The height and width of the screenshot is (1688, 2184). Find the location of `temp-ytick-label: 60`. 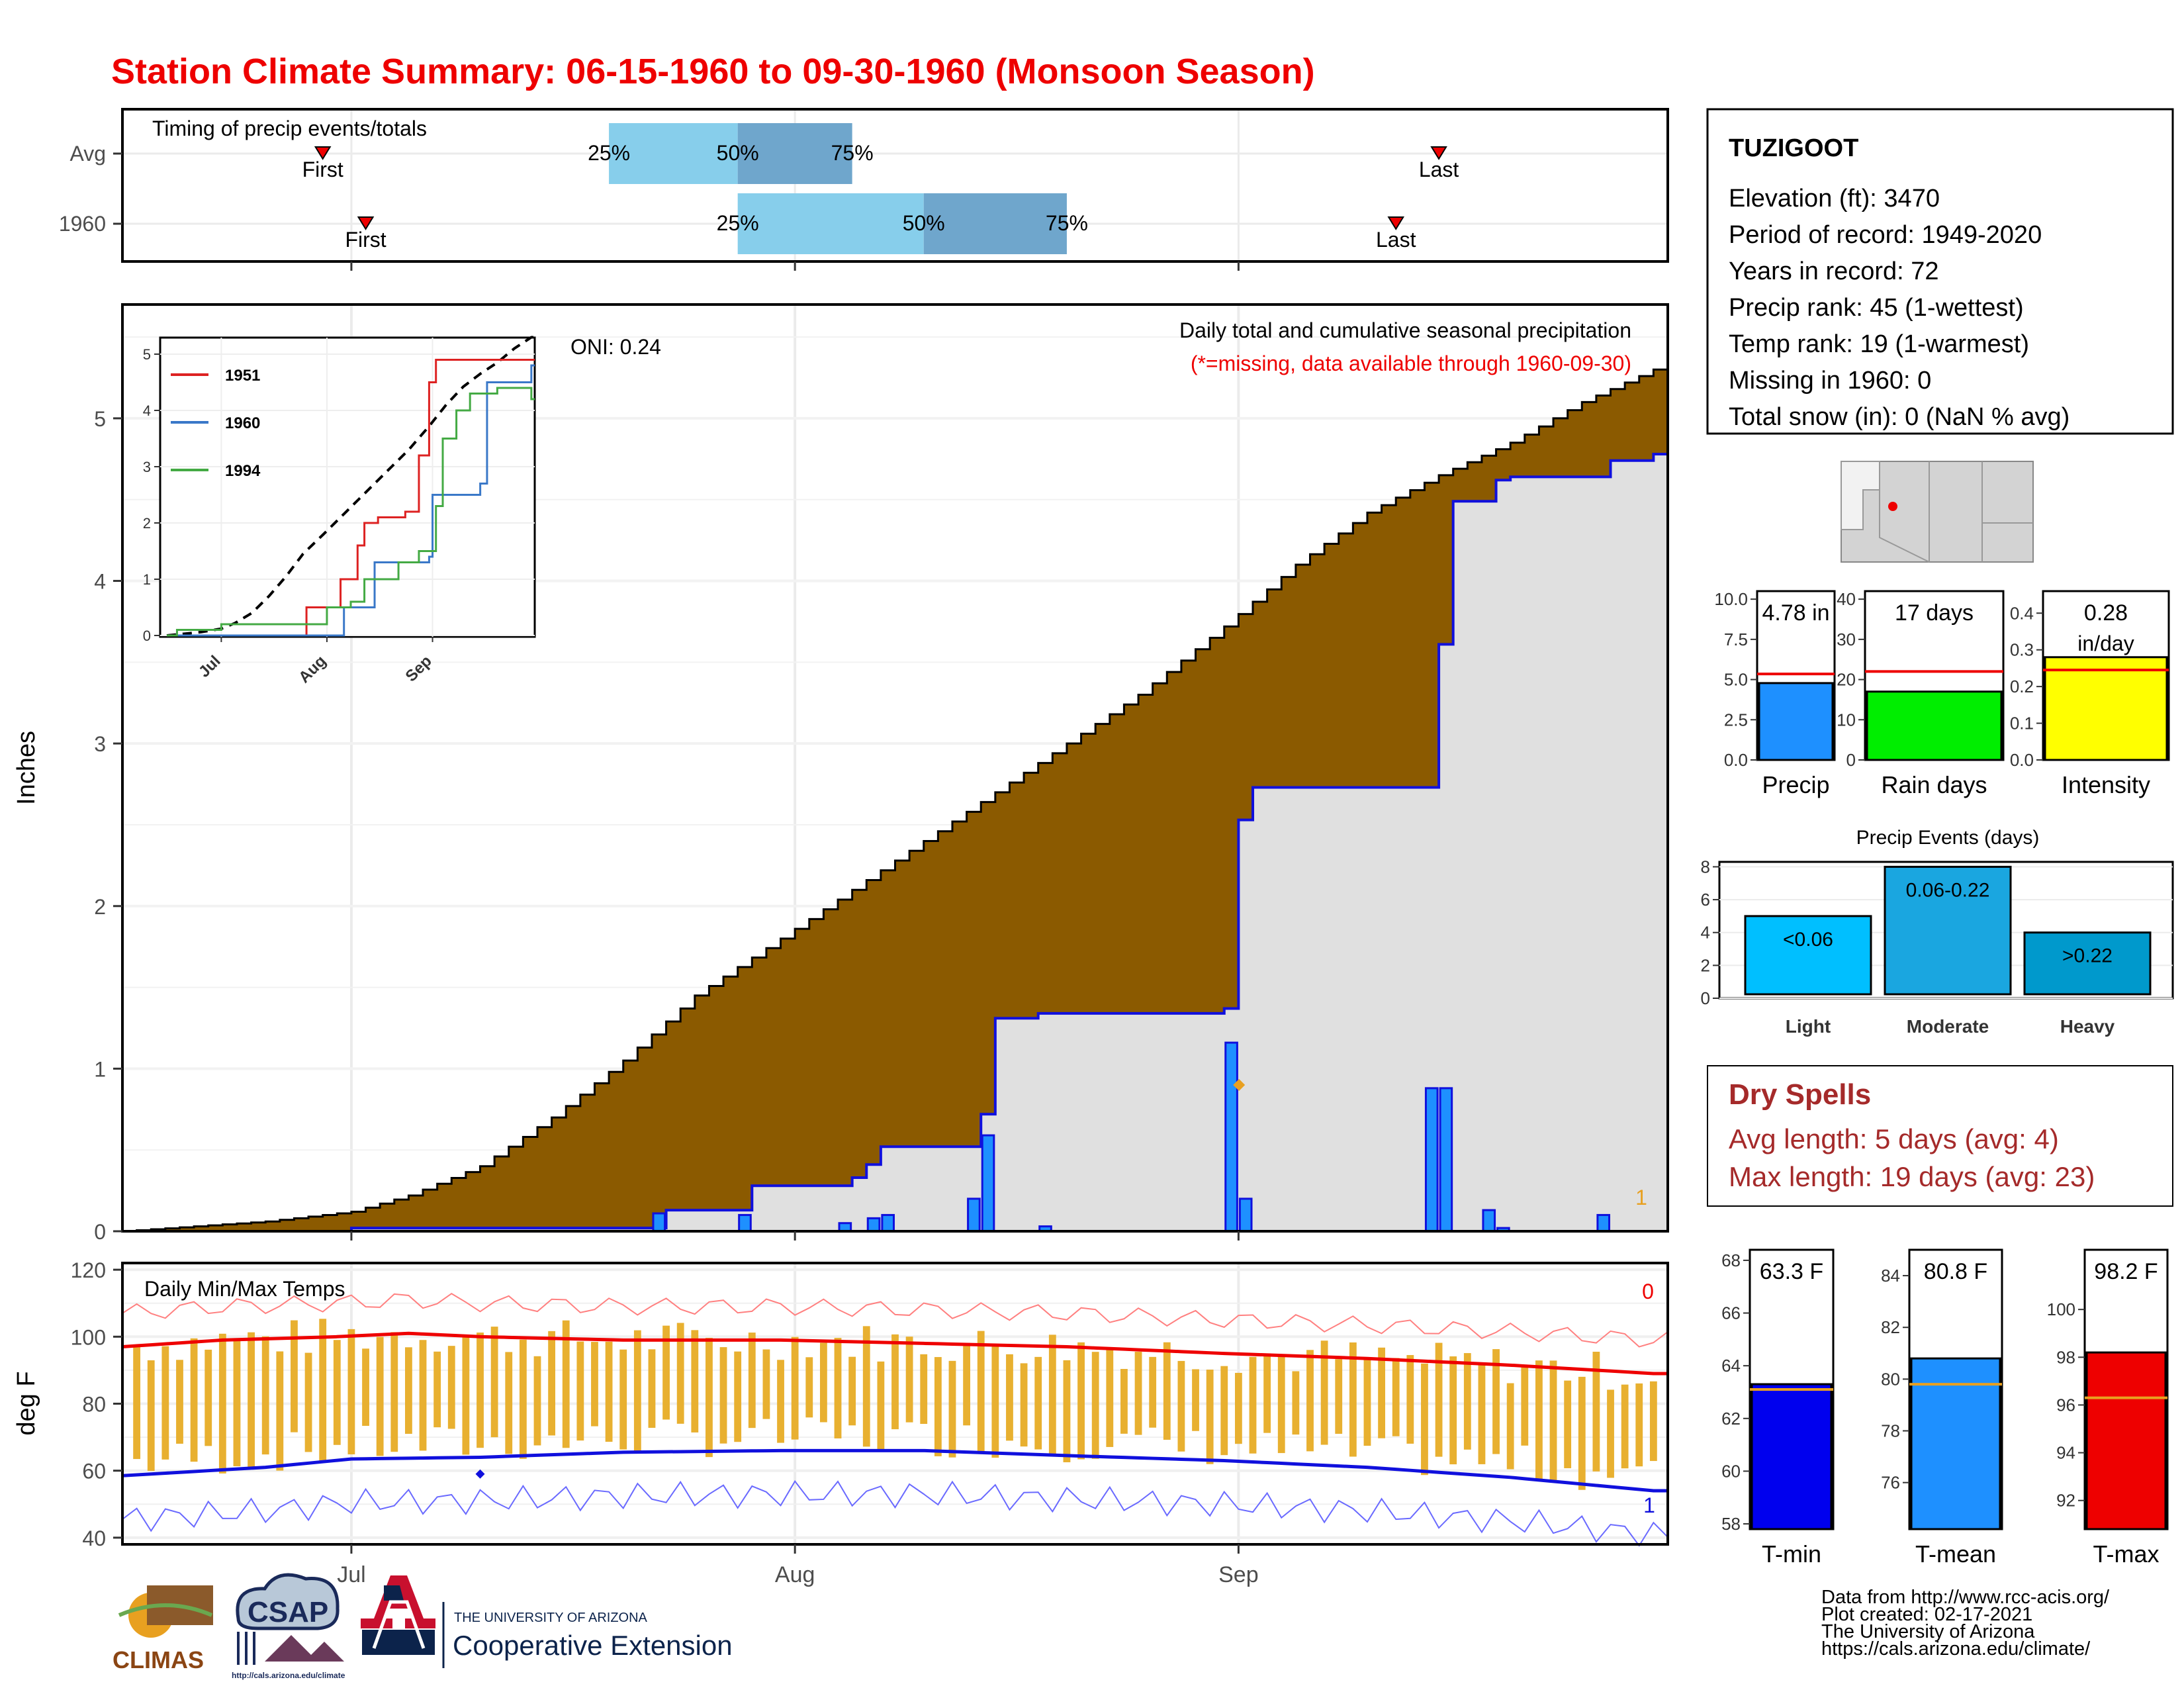

temp-ytick-label: 60 is located at coordinates (94, 1471).